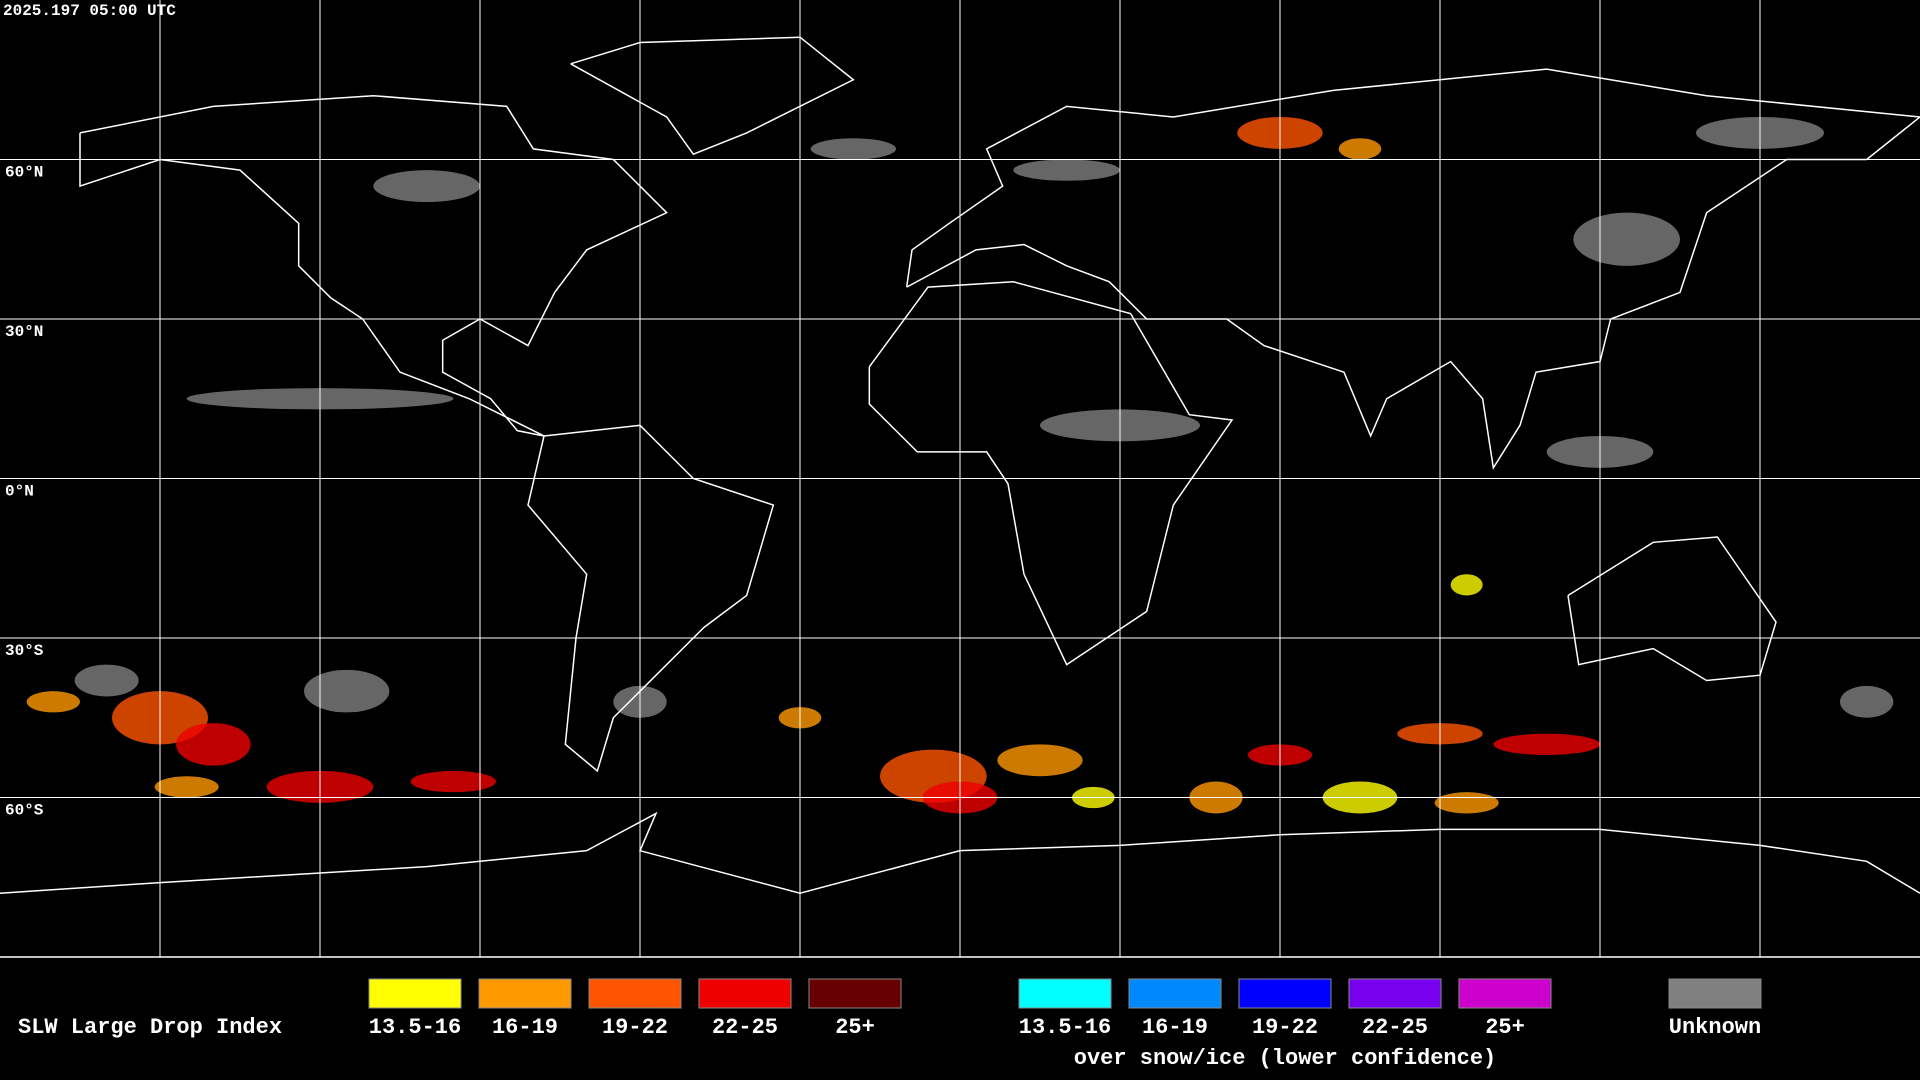 Image resolution: width=1920 pixels, height=1080 pixels. I want to click on latitude-label: 30°S, so click(24, 651).